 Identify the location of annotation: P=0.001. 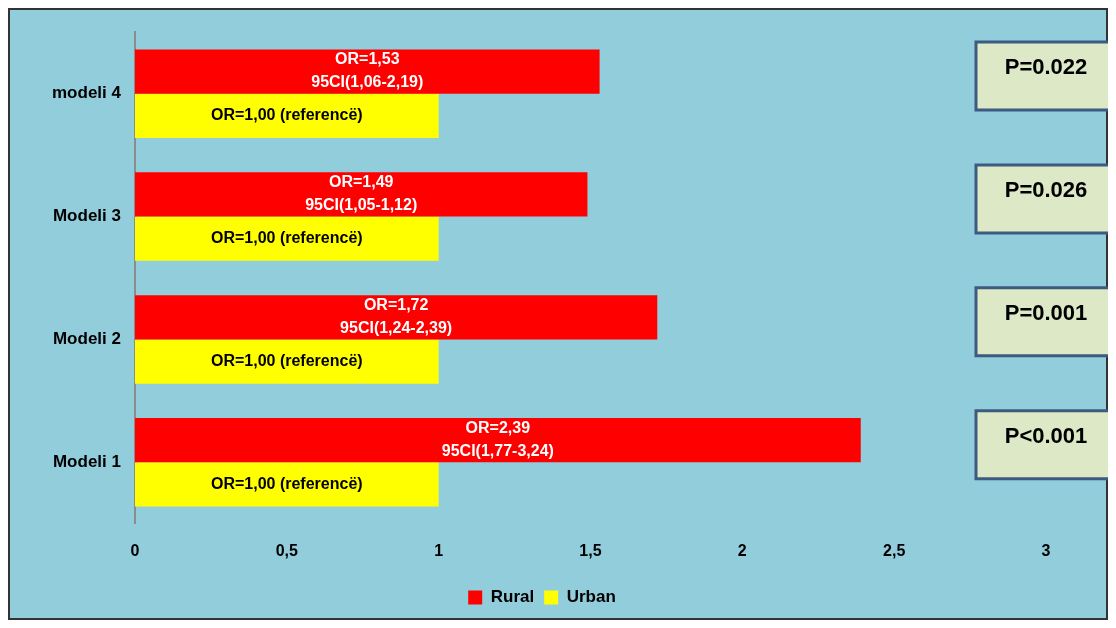
(1046, 312).